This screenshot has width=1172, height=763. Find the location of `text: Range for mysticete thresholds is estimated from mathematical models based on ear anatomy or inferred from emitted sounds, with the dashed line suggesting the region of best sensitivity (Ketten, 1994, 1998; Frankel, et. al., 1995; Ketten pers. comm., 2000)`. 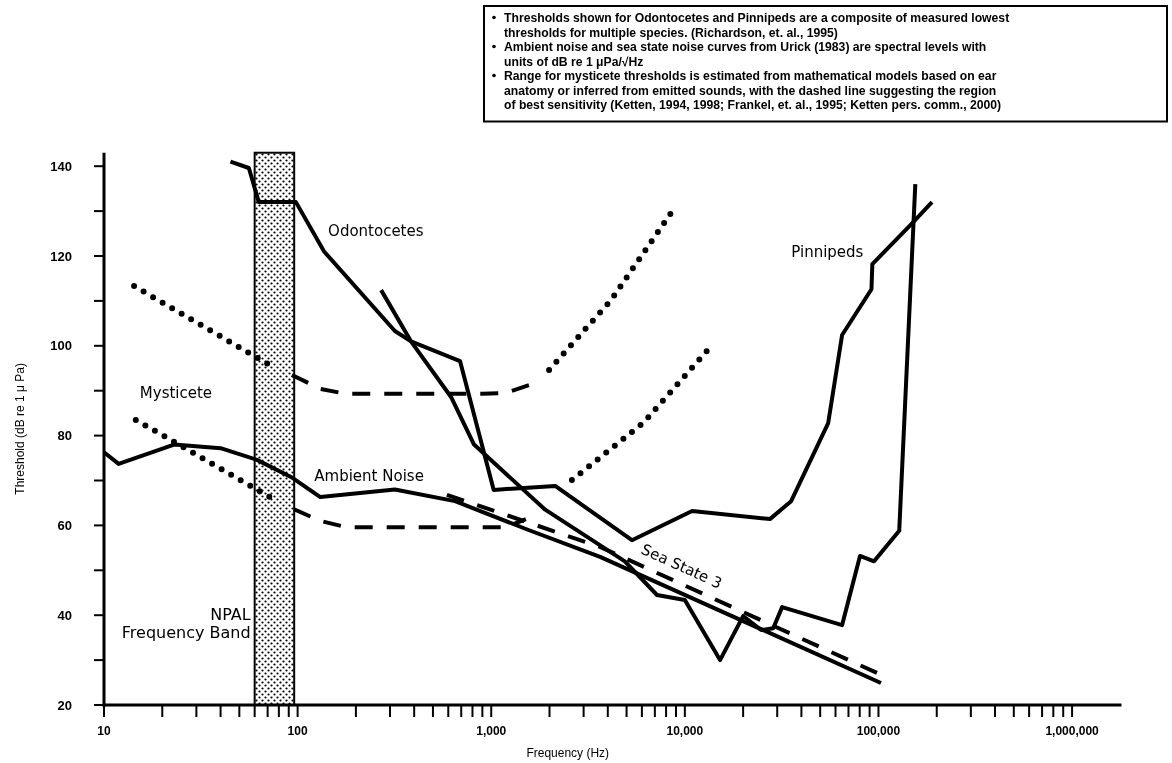

text: Range for mysticete thresholds is estimated from mathematical models based on ear anatomy or inferred from emitted sounds, with the dashed line suggesting the region of best sensitivity (Ketten, 1994, 1998; Frankel, et. al., 1995; Ketten pers. comm., 2000) is located at coordinates (753, 90).